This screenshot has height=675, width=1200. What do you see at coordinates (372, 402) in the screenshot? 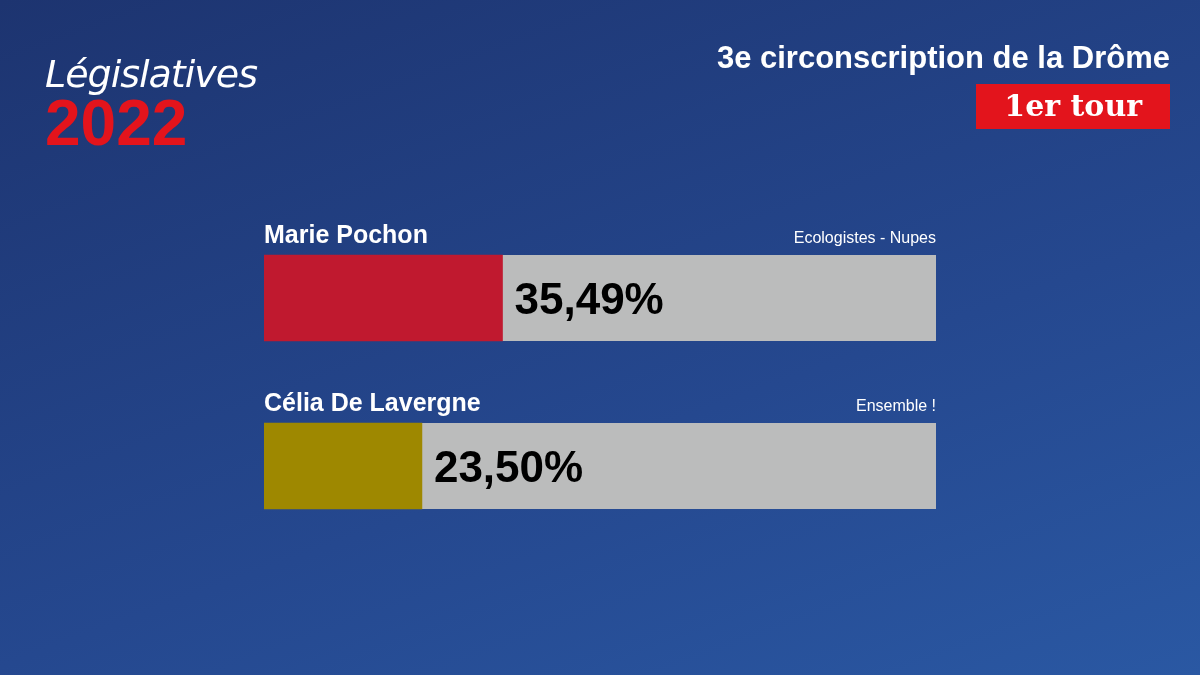
I see `y-tick-label: Célia De Lavergne` at bounding box center [372, 402].